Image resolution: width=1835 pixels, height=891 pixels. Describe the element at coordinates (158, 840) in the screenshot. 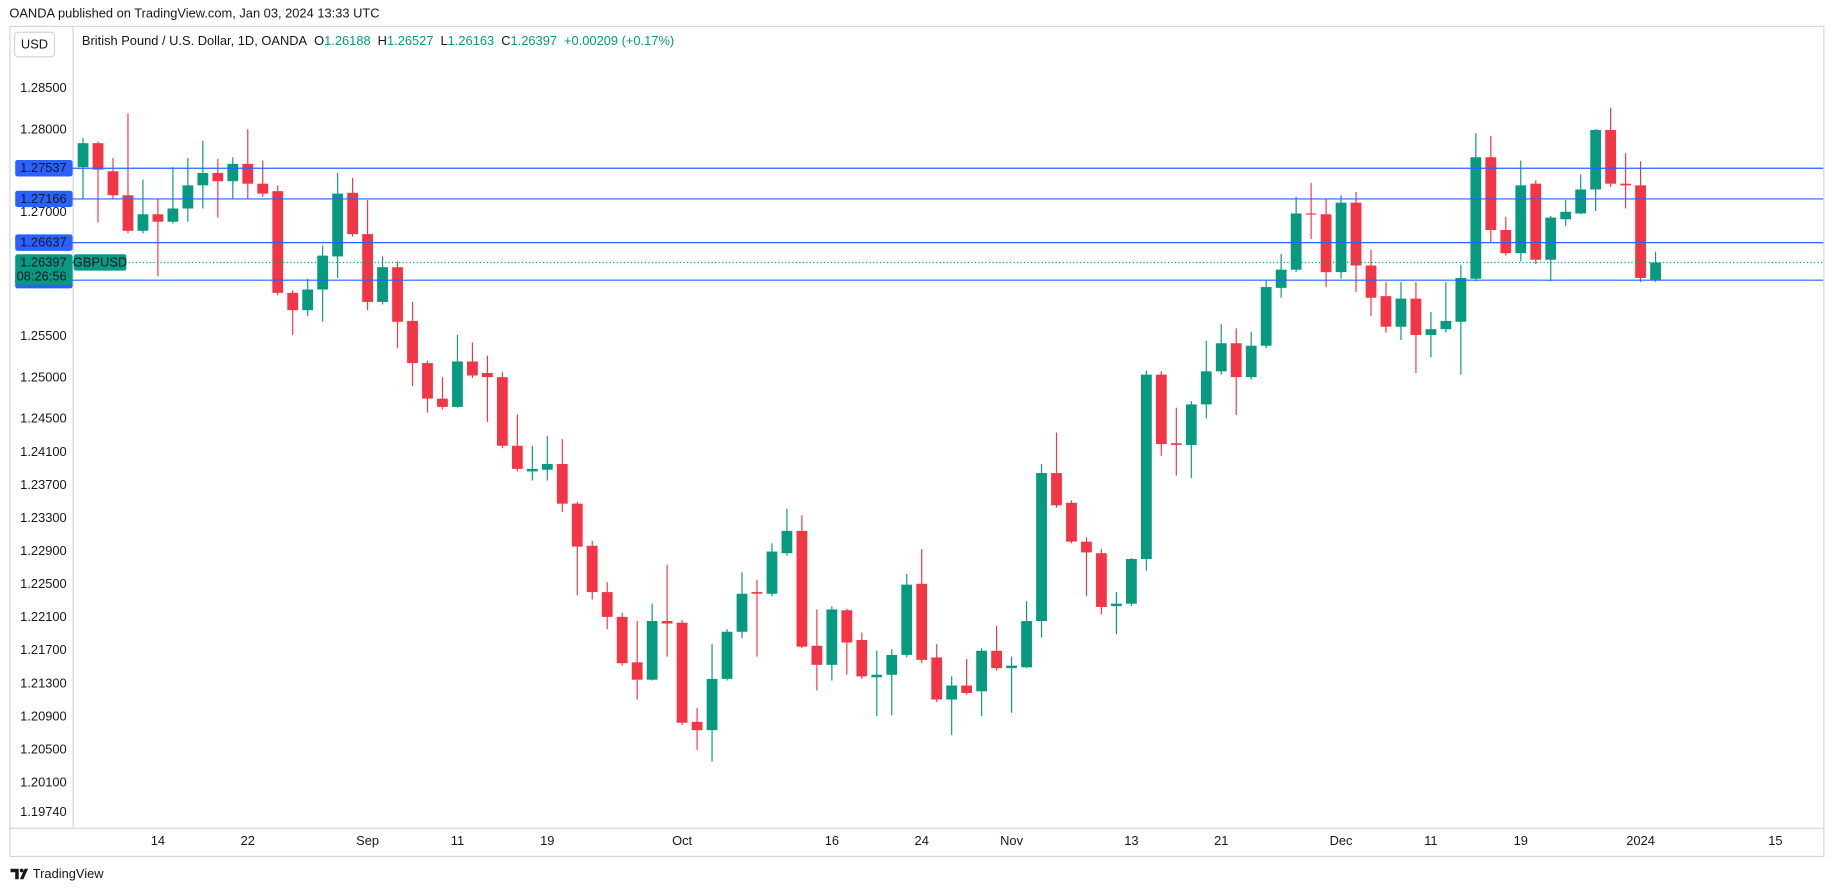

I see `x-tick-label: 14` at that location.